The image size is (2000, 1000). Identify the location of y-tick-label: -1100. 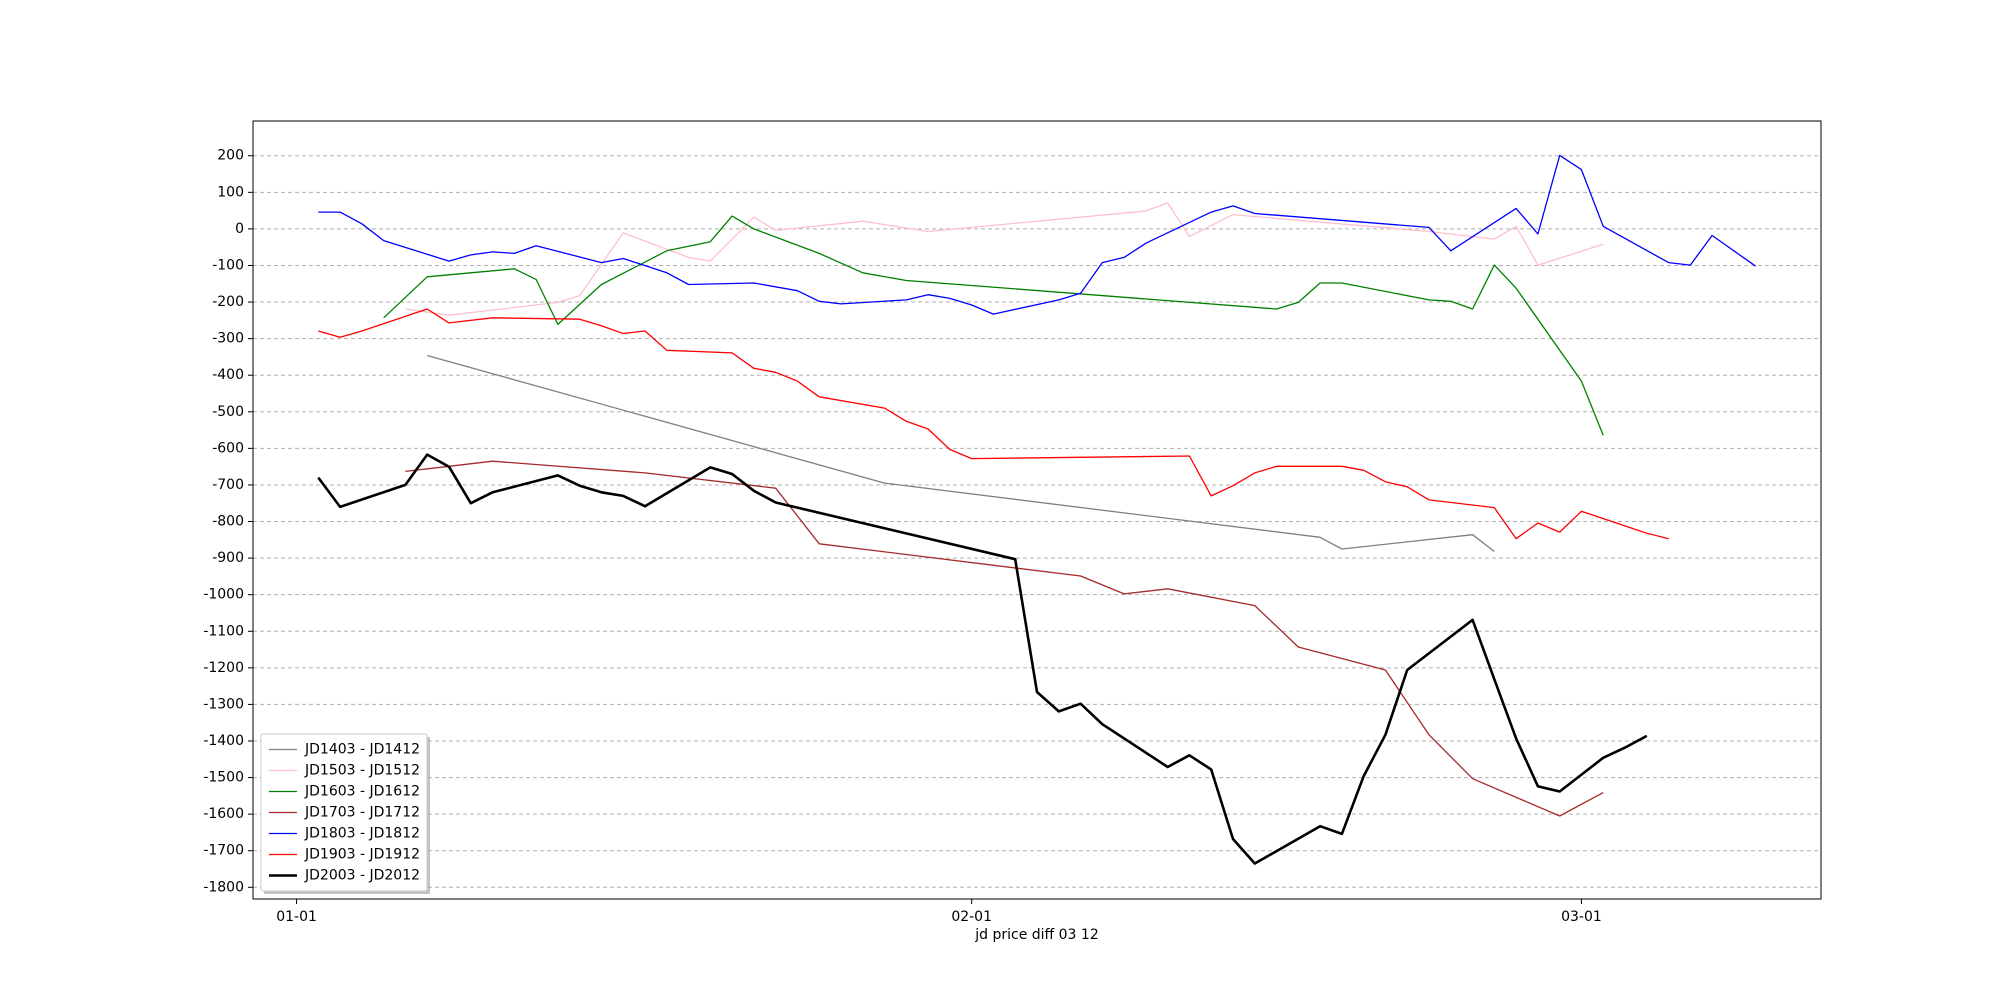
(223, 631).